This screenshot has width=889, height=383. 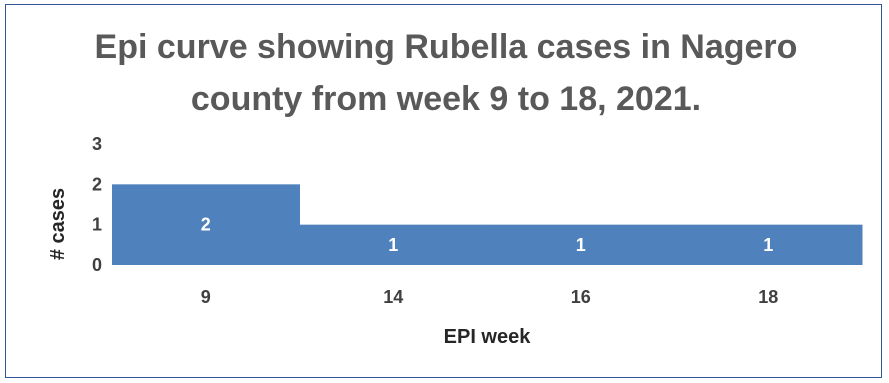 I want to click on y-axis-title: # cases, so click(x=58, y=224).